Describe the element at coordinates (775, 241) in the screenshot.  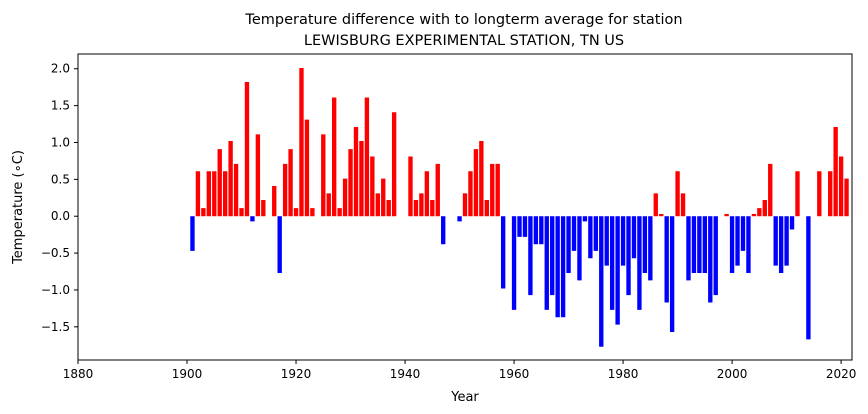
I see `bar-2008` at that location.